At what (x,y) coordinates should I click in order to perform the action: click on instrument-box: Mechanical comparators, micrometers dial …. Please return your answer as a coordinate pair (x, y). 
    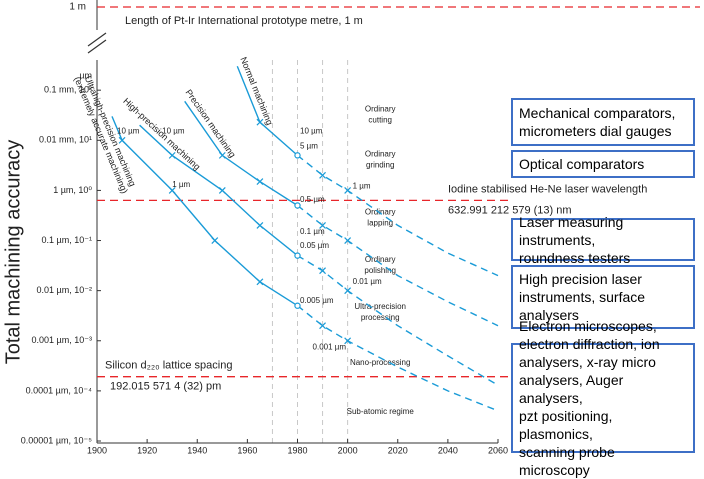
    Looking at the image, I should click on (603, 122).